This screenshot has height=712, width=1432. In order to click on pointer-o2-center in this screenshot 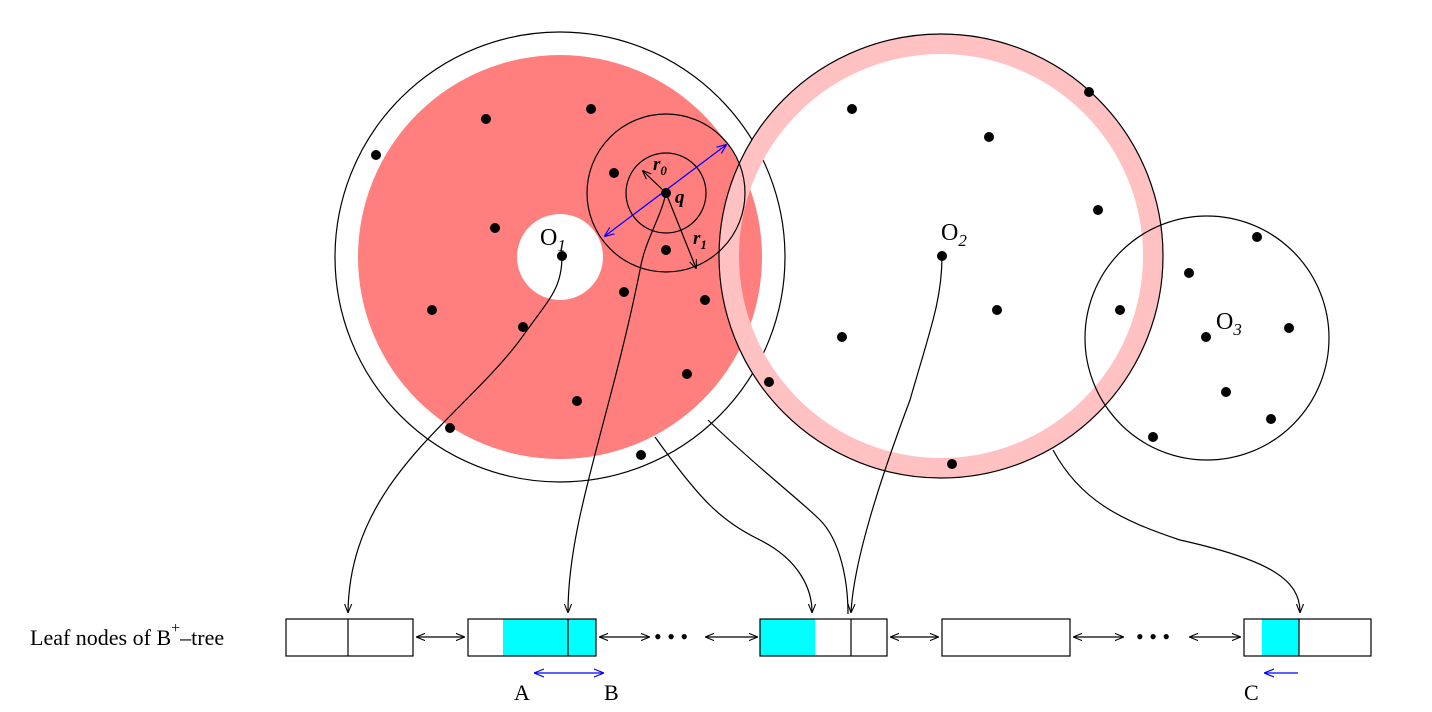, I will do `click(897, 433)`.